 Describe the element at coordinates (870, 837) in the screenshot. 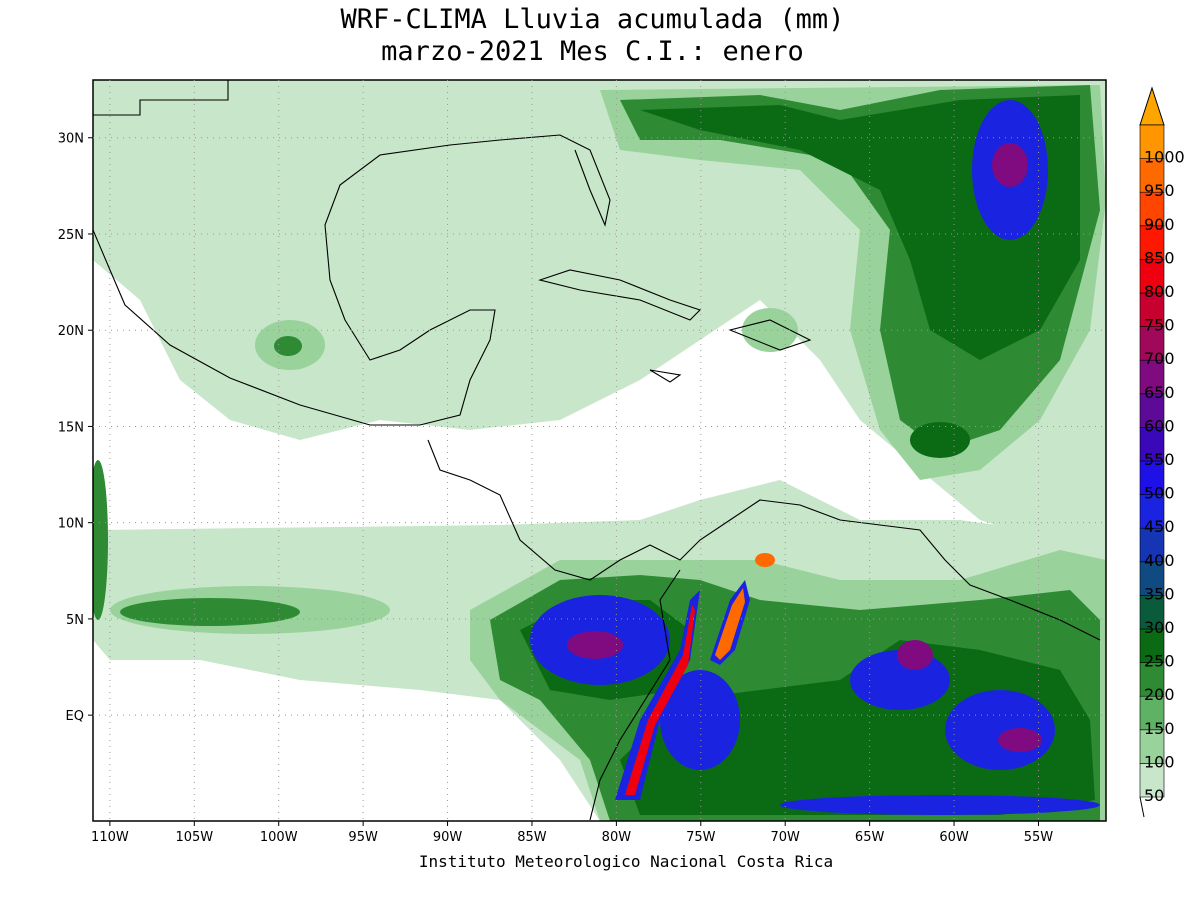

I see `x-tick-label: 65W` at that location.